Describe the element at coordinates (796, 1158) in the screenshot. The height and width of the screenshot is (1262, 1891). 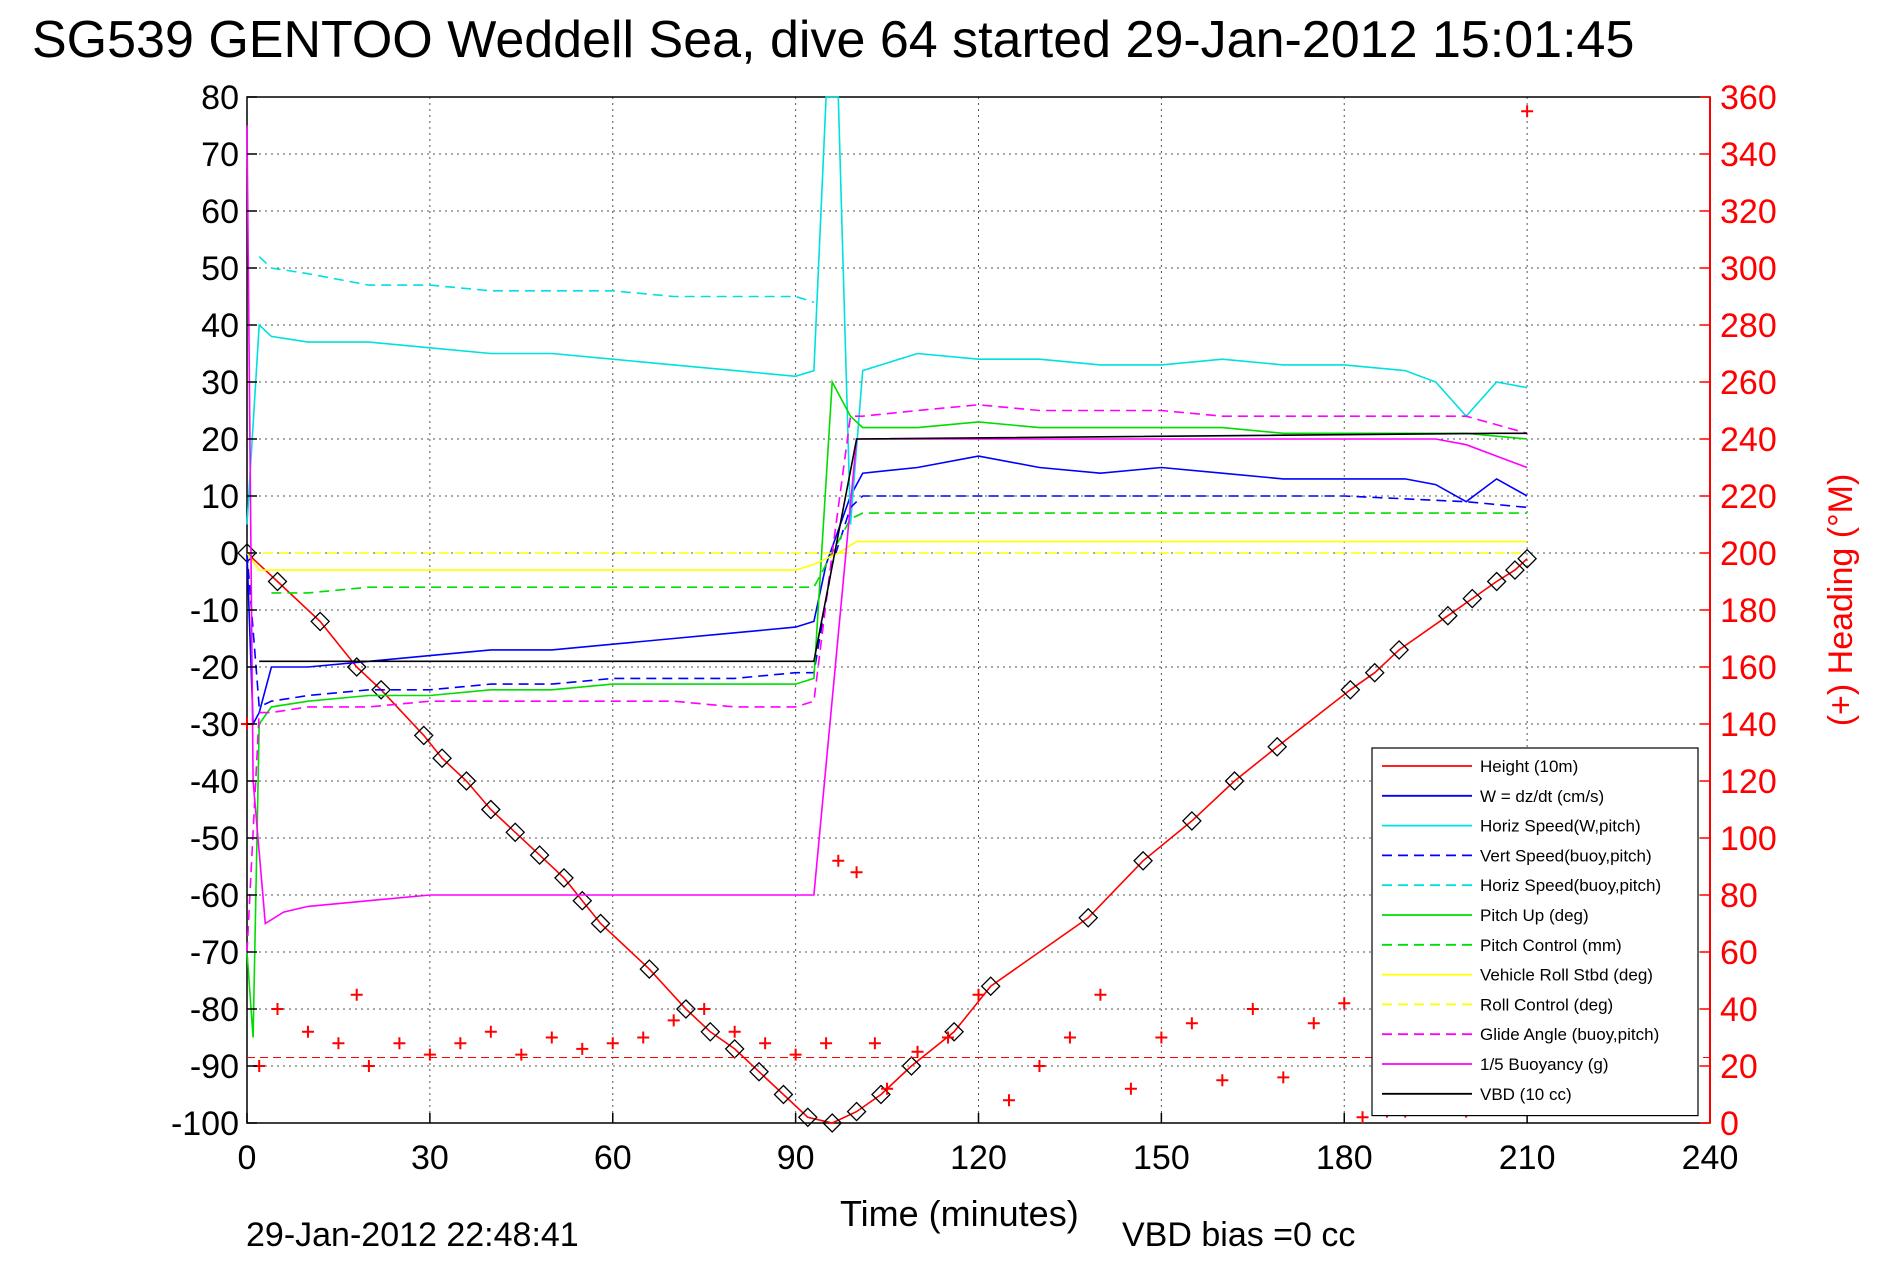
I see `x-tick-label: 90` at that location.